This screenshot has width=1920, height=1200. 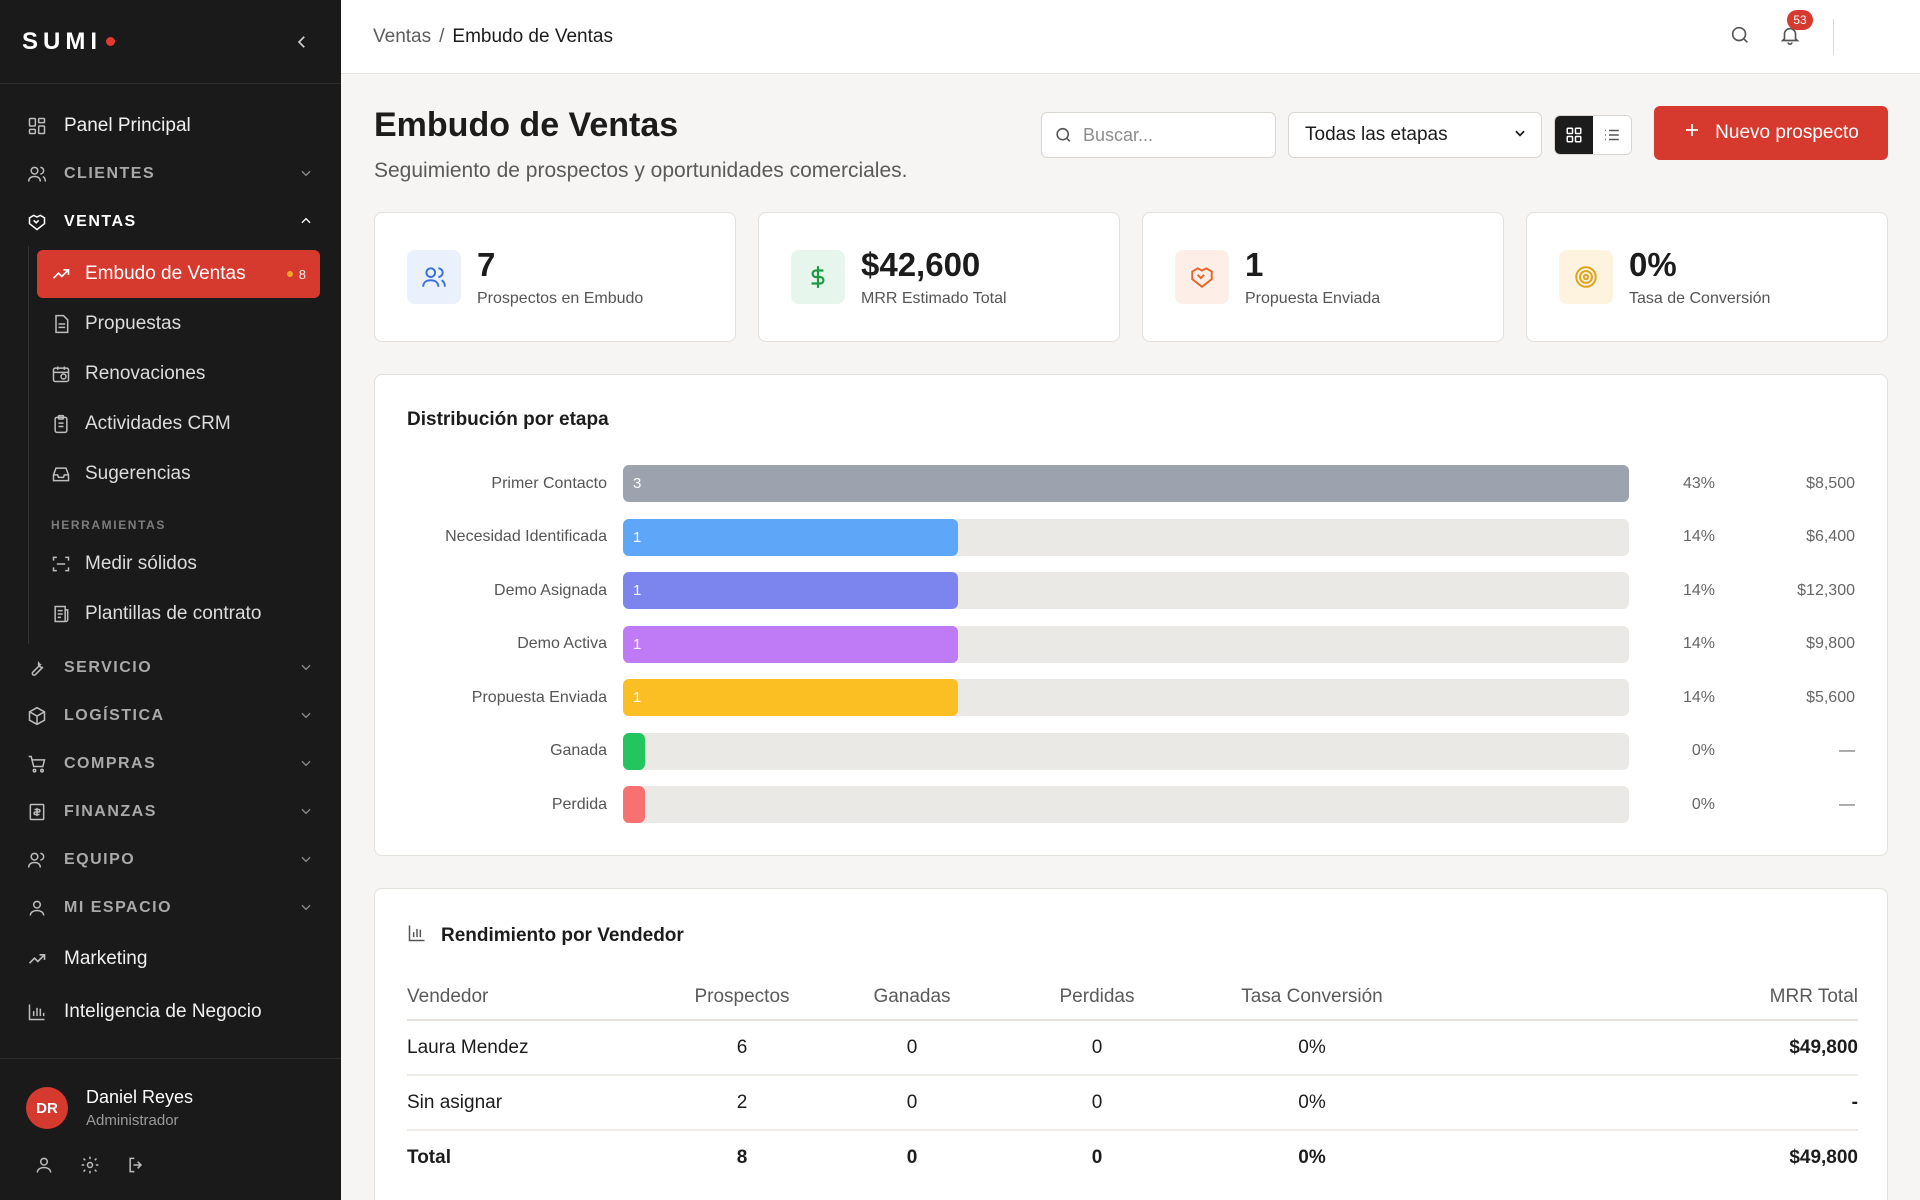 I want to click on sidebar-item-medir-solidos: Medir sólidos, so click(x=178, y=564).